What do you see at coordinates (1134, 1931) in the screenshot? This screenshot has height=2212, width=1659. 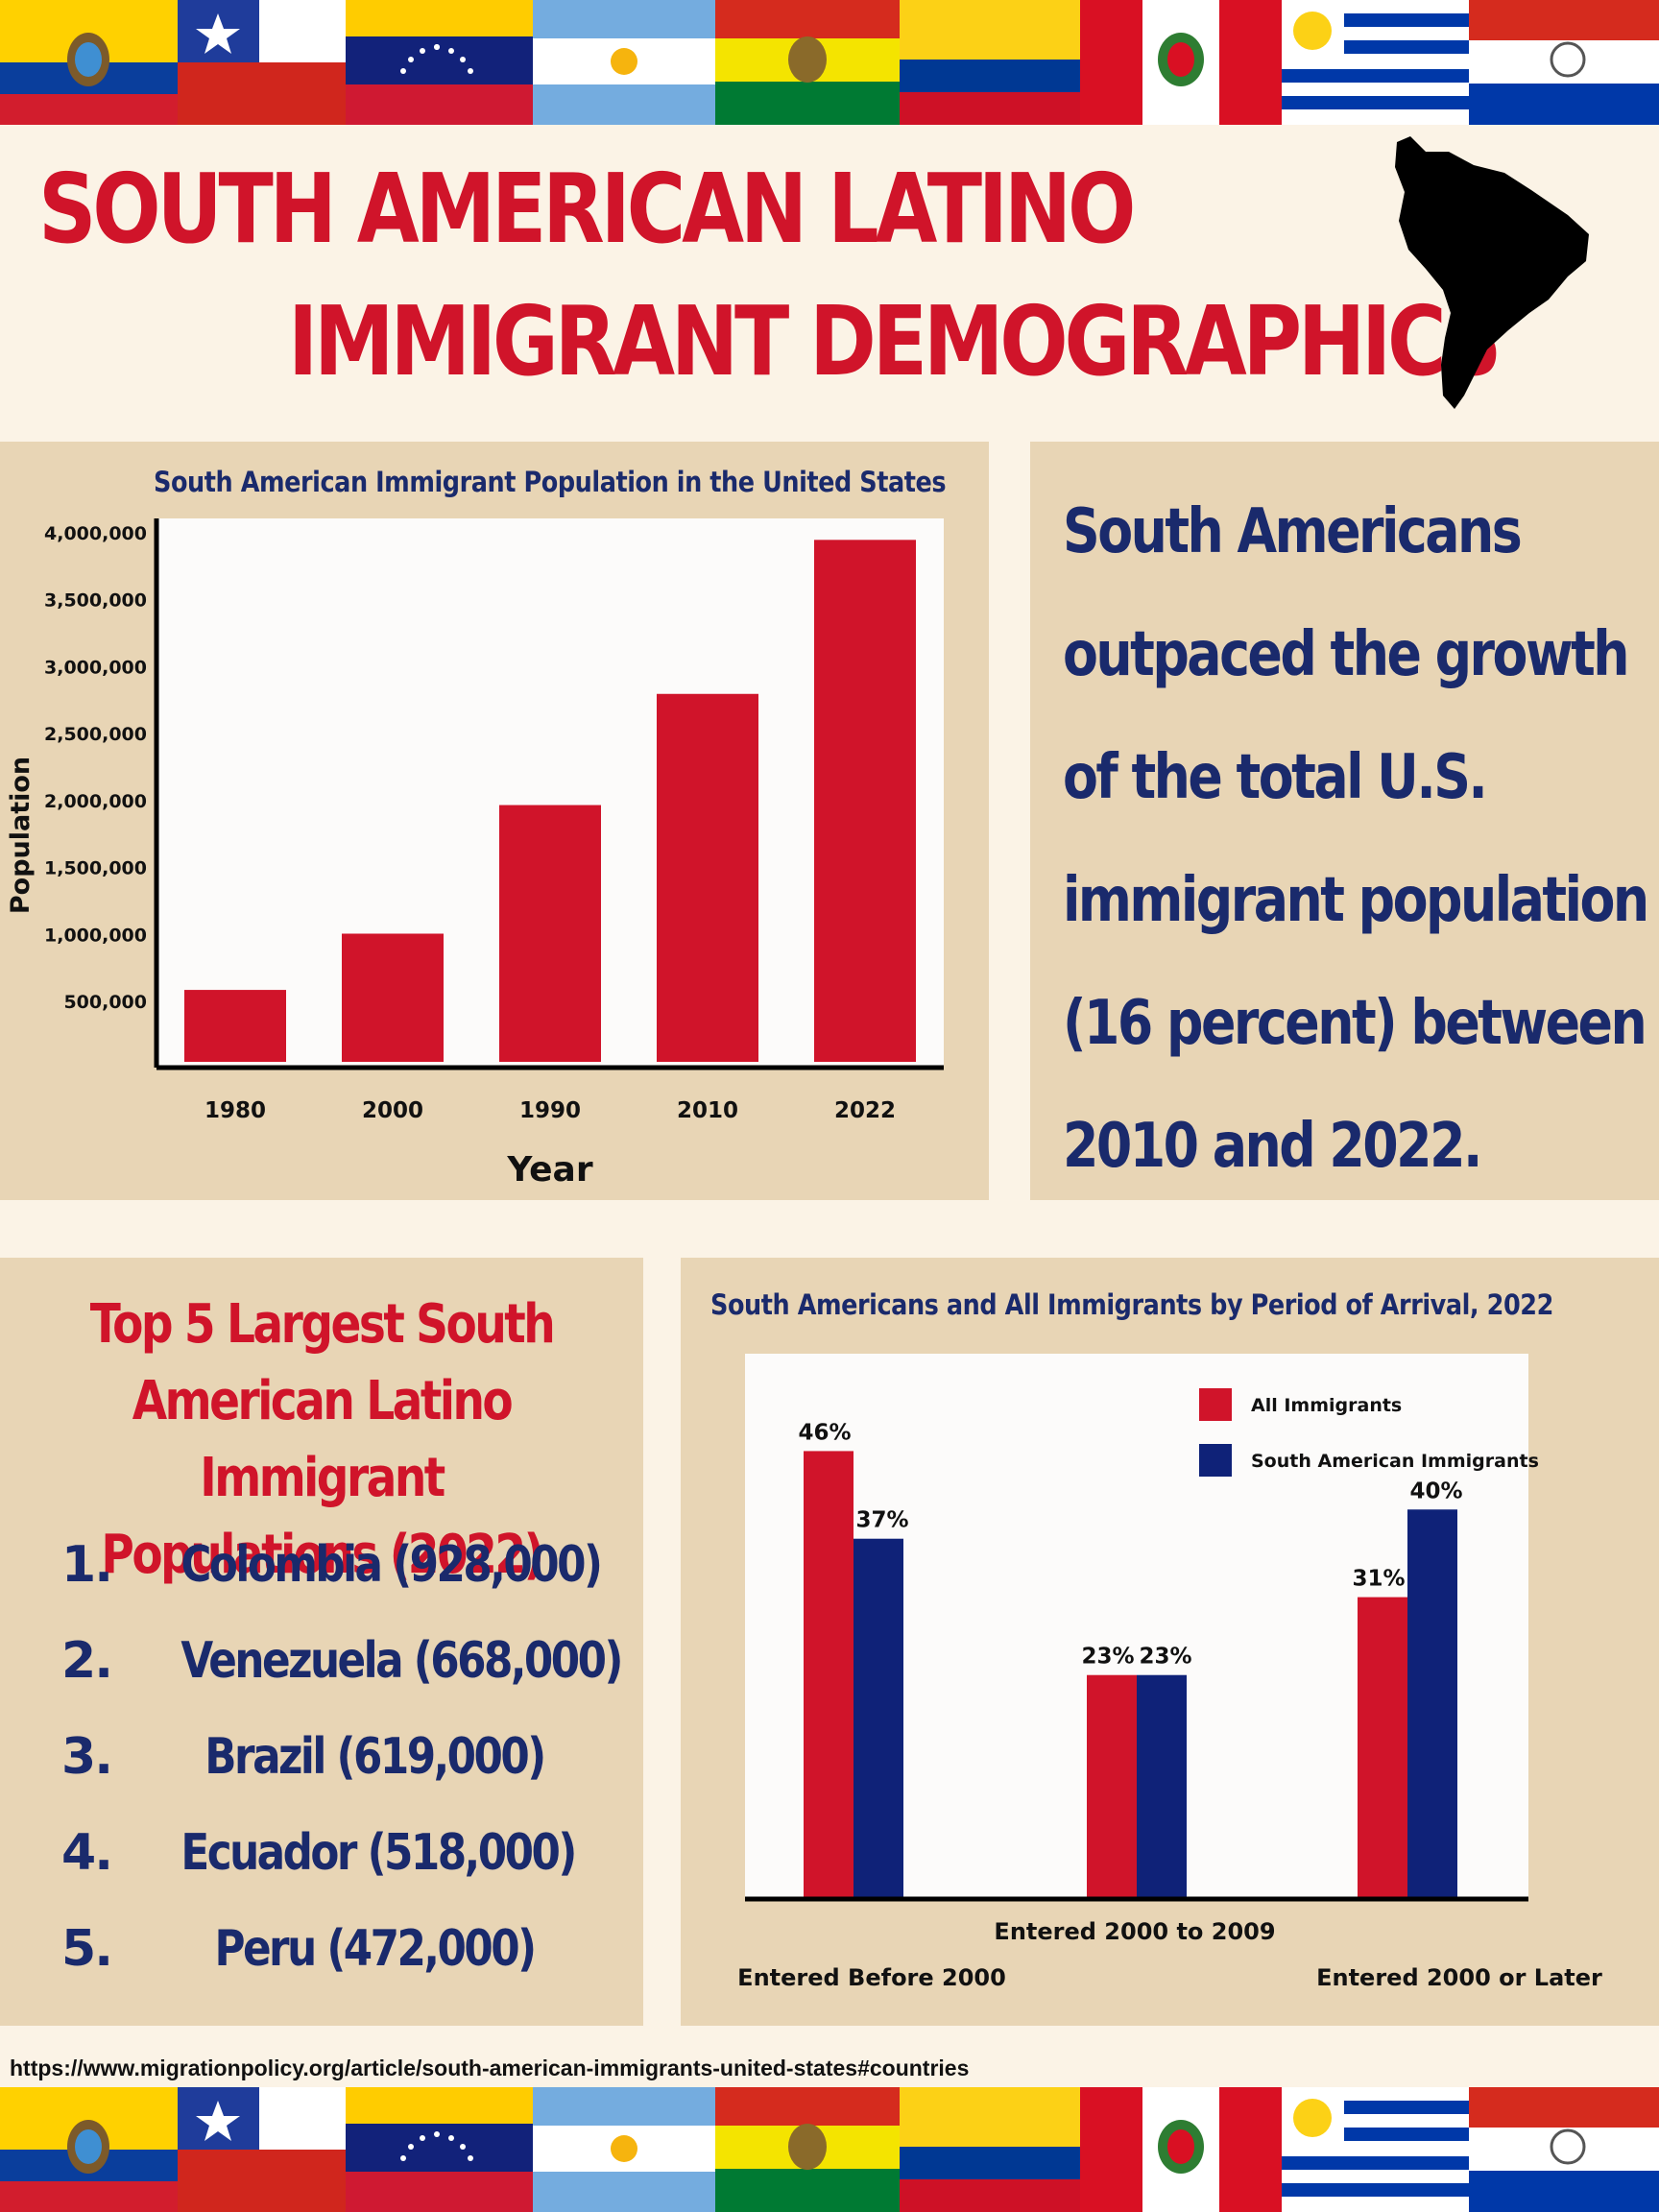 I see `category-label: Entered 2000 to 2009` at bounding box center [1134, 1931].